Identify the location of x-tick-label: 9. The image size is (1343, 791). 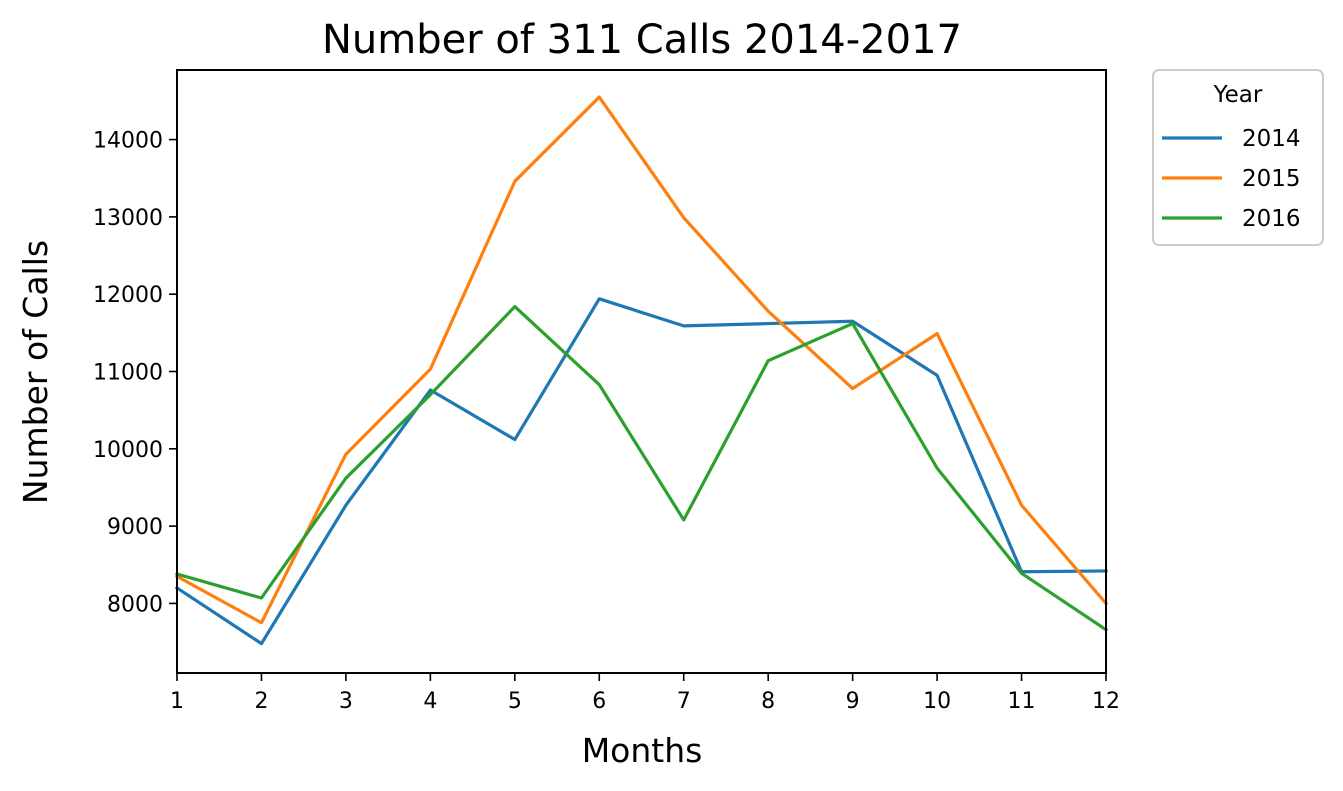
(853, 701).